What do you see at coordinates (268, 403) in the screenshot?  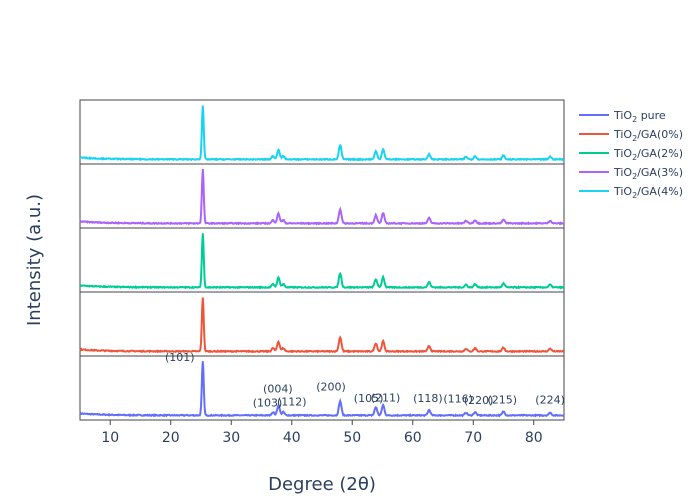 I see `peak-label-3: (103)` at bounding box center [268, 403].